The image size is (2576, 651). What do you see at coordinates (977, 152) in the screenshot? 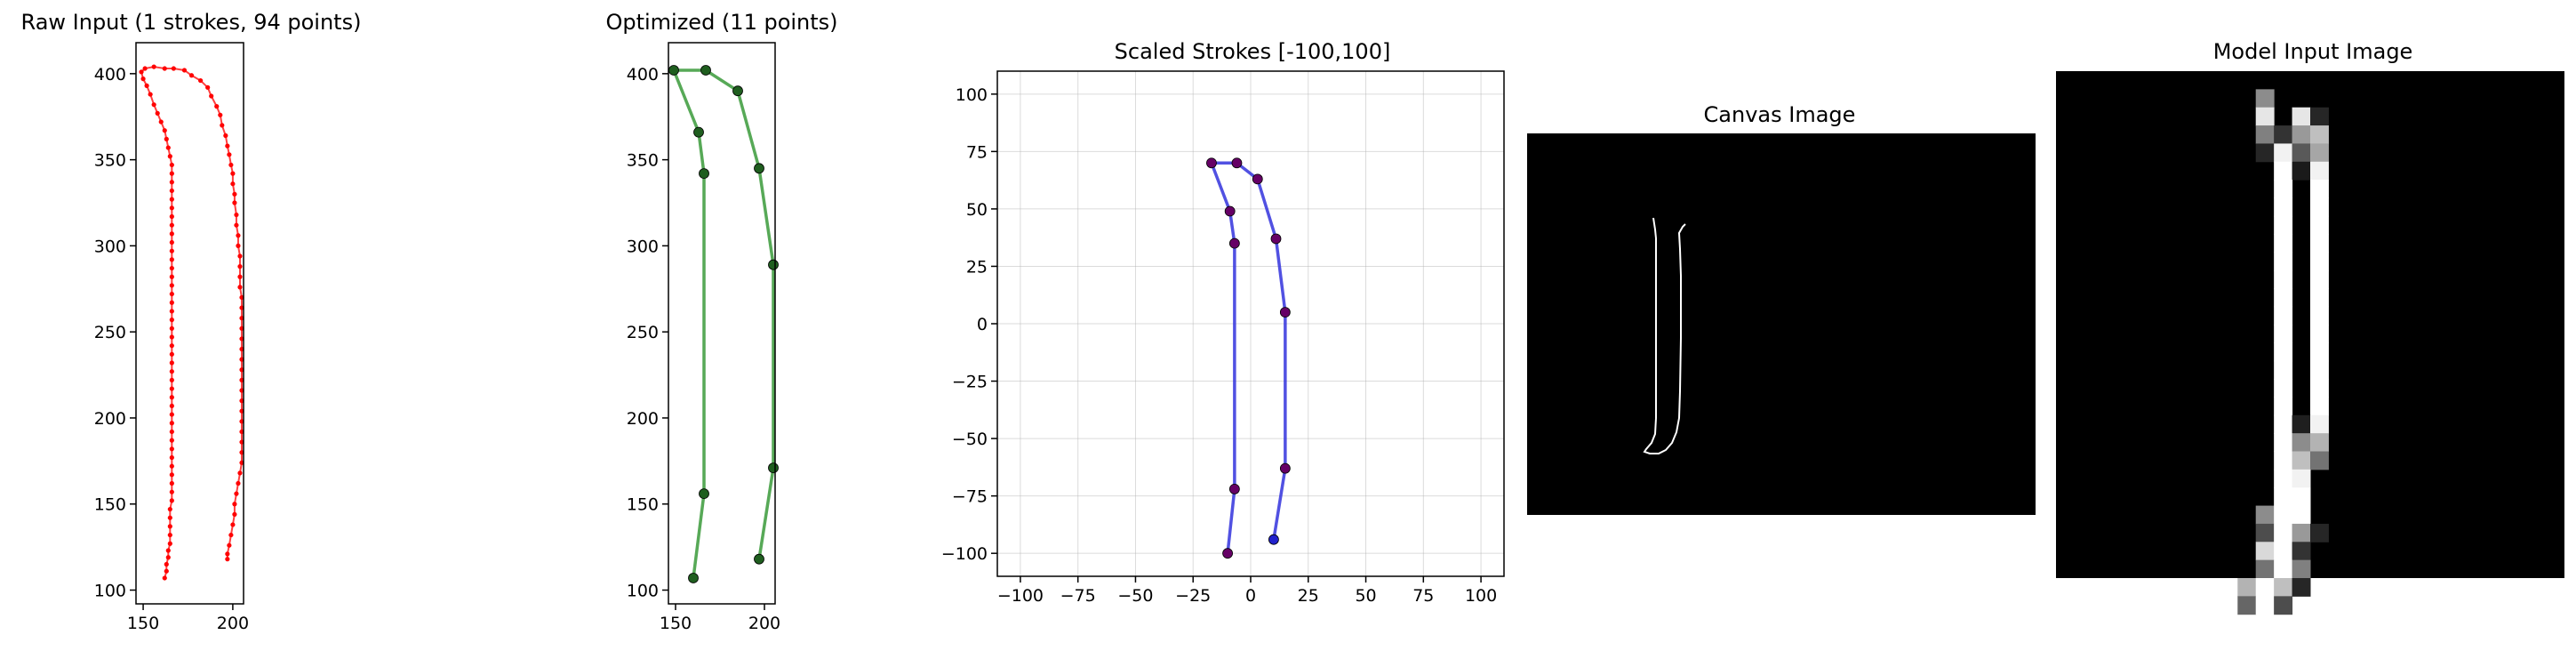
I see `y-tick-label: 75` at bounding box center [977, 152].